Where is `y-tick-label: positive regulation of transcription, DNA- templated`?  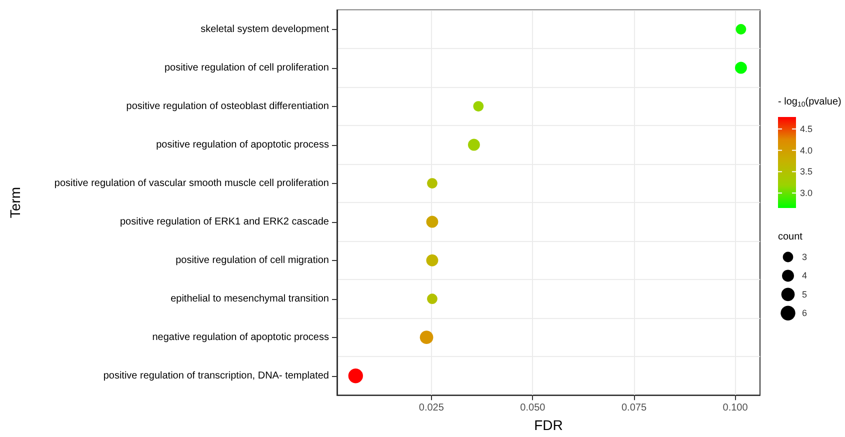 y-tick-label: positive regulation of transcription, DNA- templated is located at coordinates (216, 376).